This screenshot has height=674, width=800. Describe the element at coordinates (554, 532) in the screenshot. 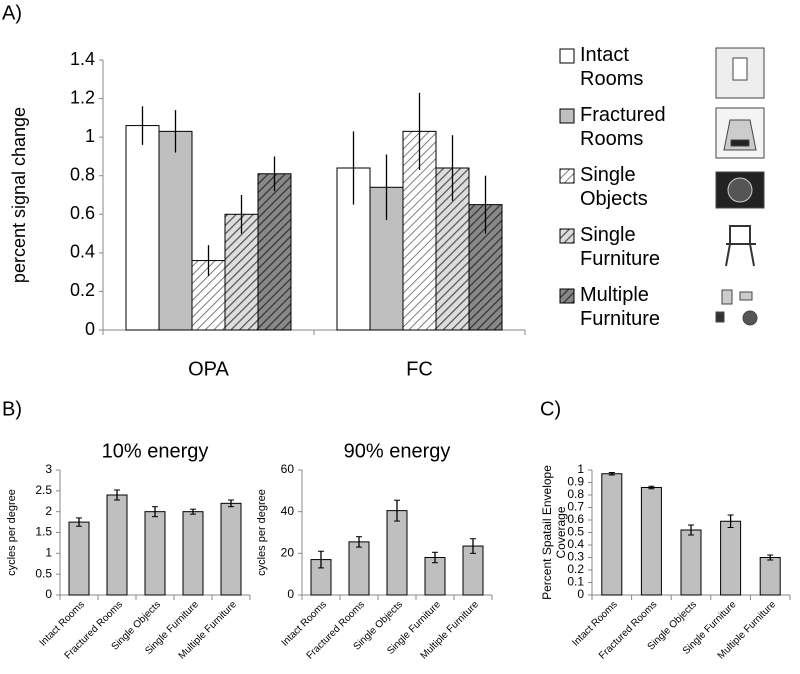

I see `y-axis-label: Percent Spatail EnvelopeCoverage` at that location.